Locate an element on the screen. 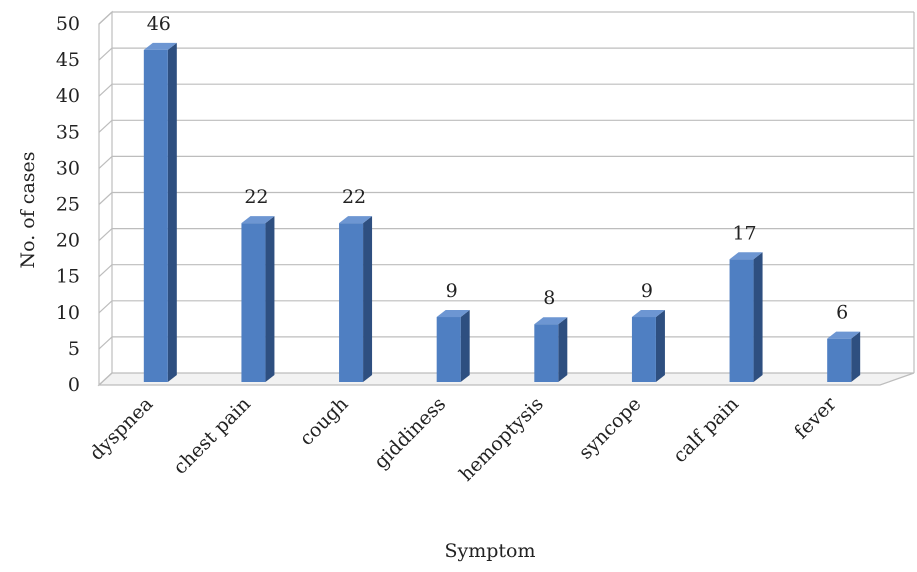  y-tick-label: 20 is located at coordinates (68, 241).